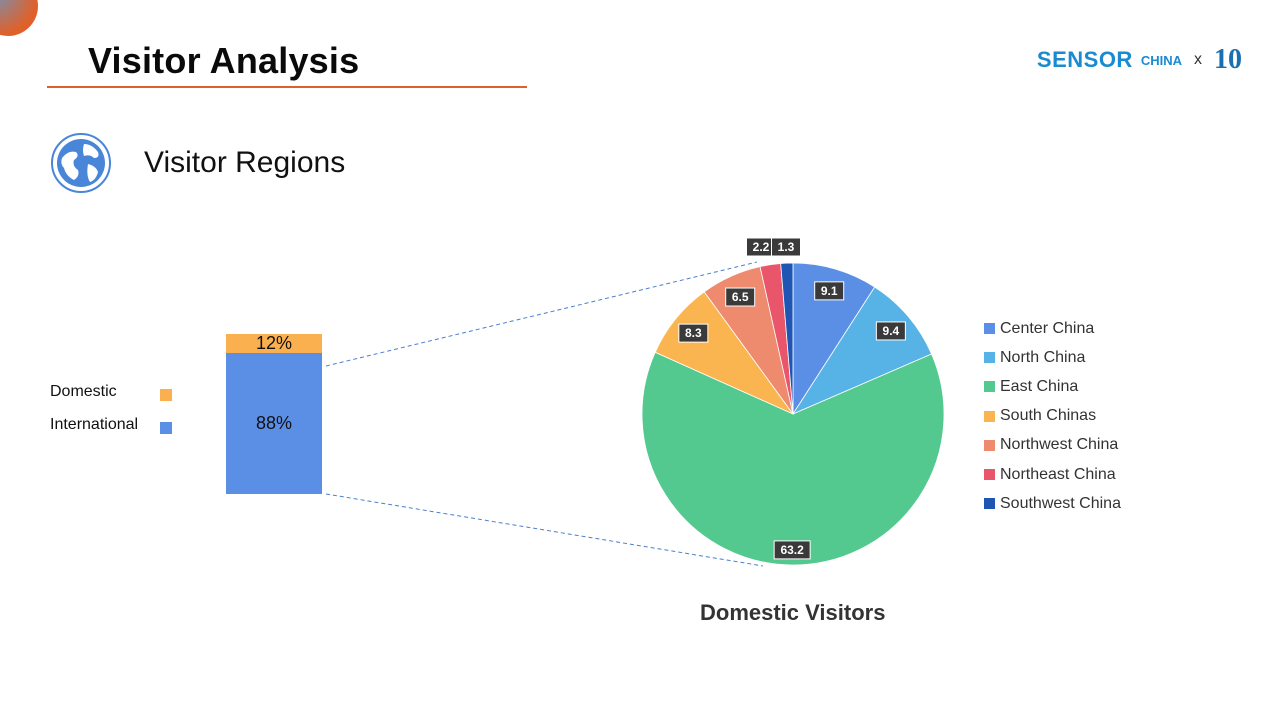 The width and height of the screenshot is (1280, 720). What do you see at coordinates (83, 391) in the screenshot?
I see `legend-label: Domestic` at bounding box center [83, 391].